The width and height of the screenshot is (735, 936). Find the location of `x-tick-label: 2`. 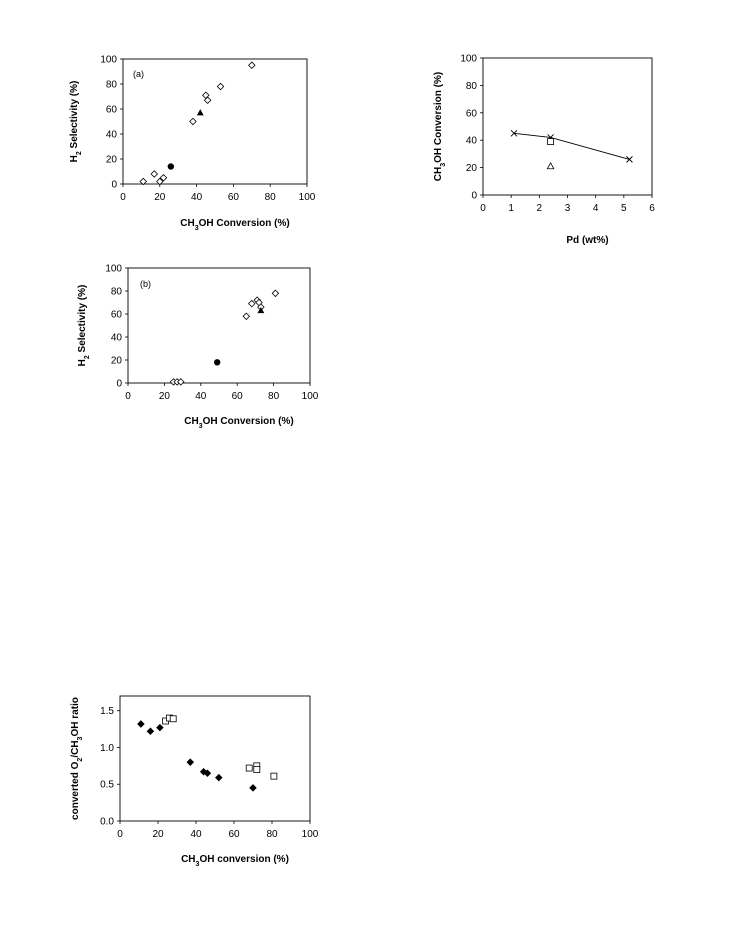

x-tick-label: 2 is located at coordinates (540, 208).